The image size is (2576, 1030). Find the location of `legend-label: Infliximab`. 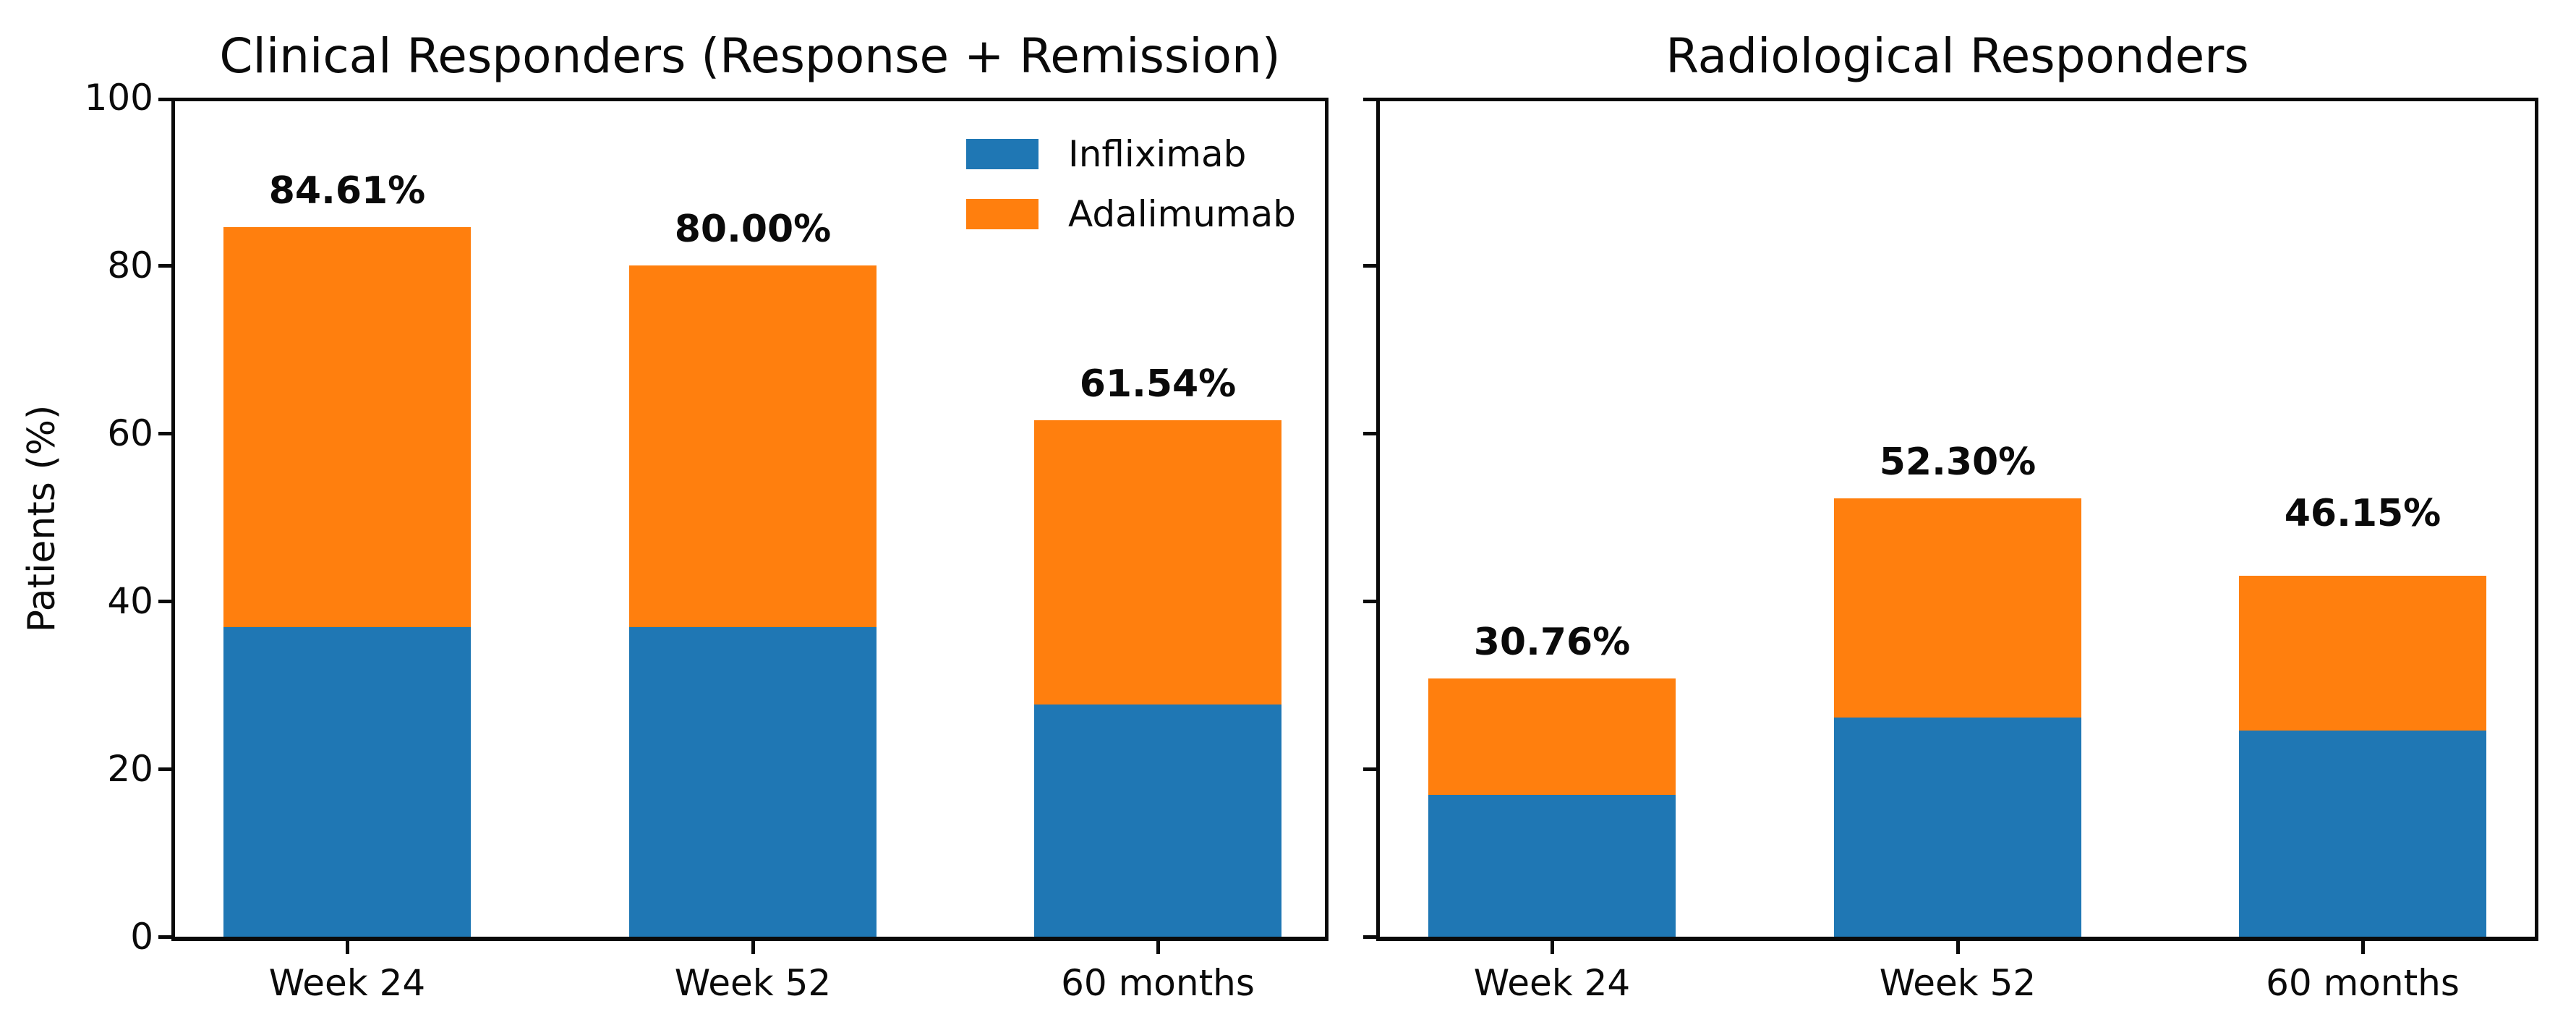

legend-label: Infliximab is located at coordinates (1157, 154).